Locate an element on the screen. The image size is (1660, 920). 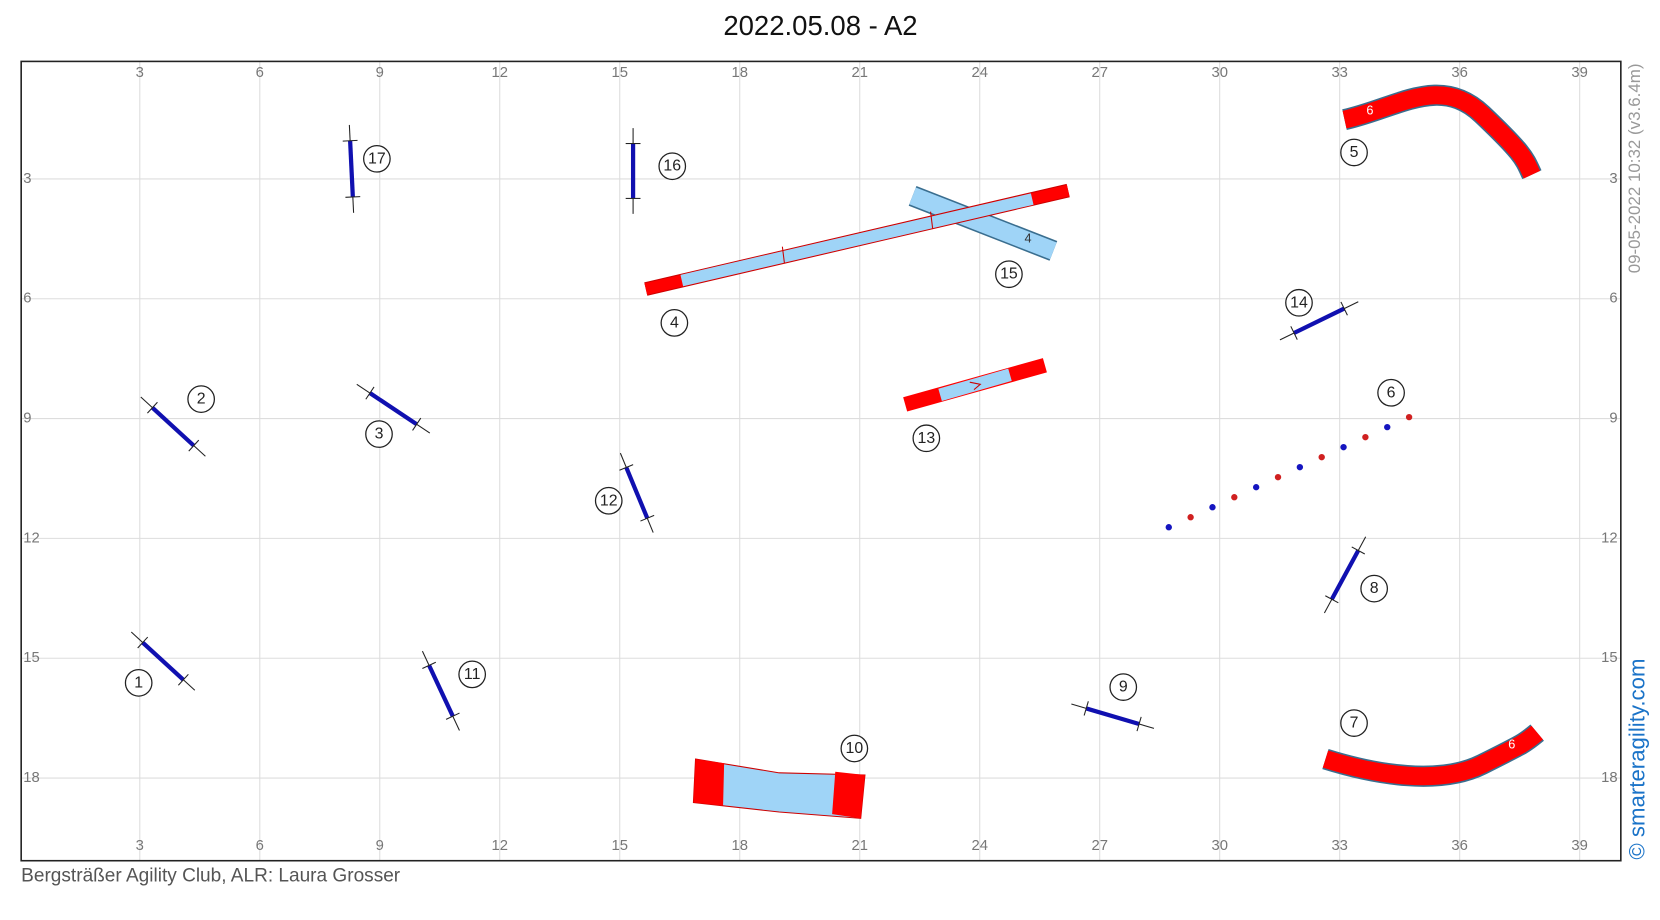
a-frame is located at coordinates (779, 788).